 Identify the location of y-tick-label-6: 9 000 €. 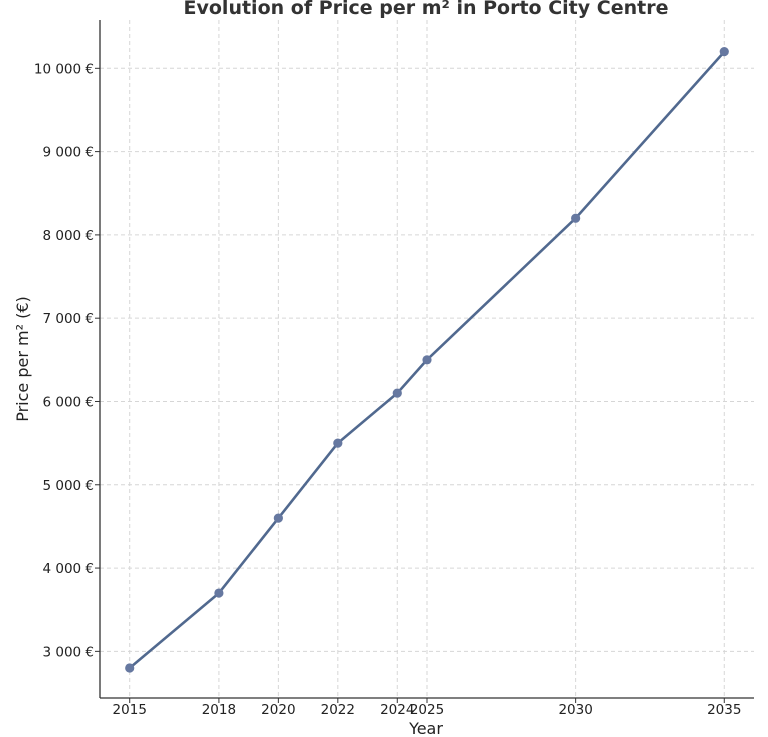
(68, 153).